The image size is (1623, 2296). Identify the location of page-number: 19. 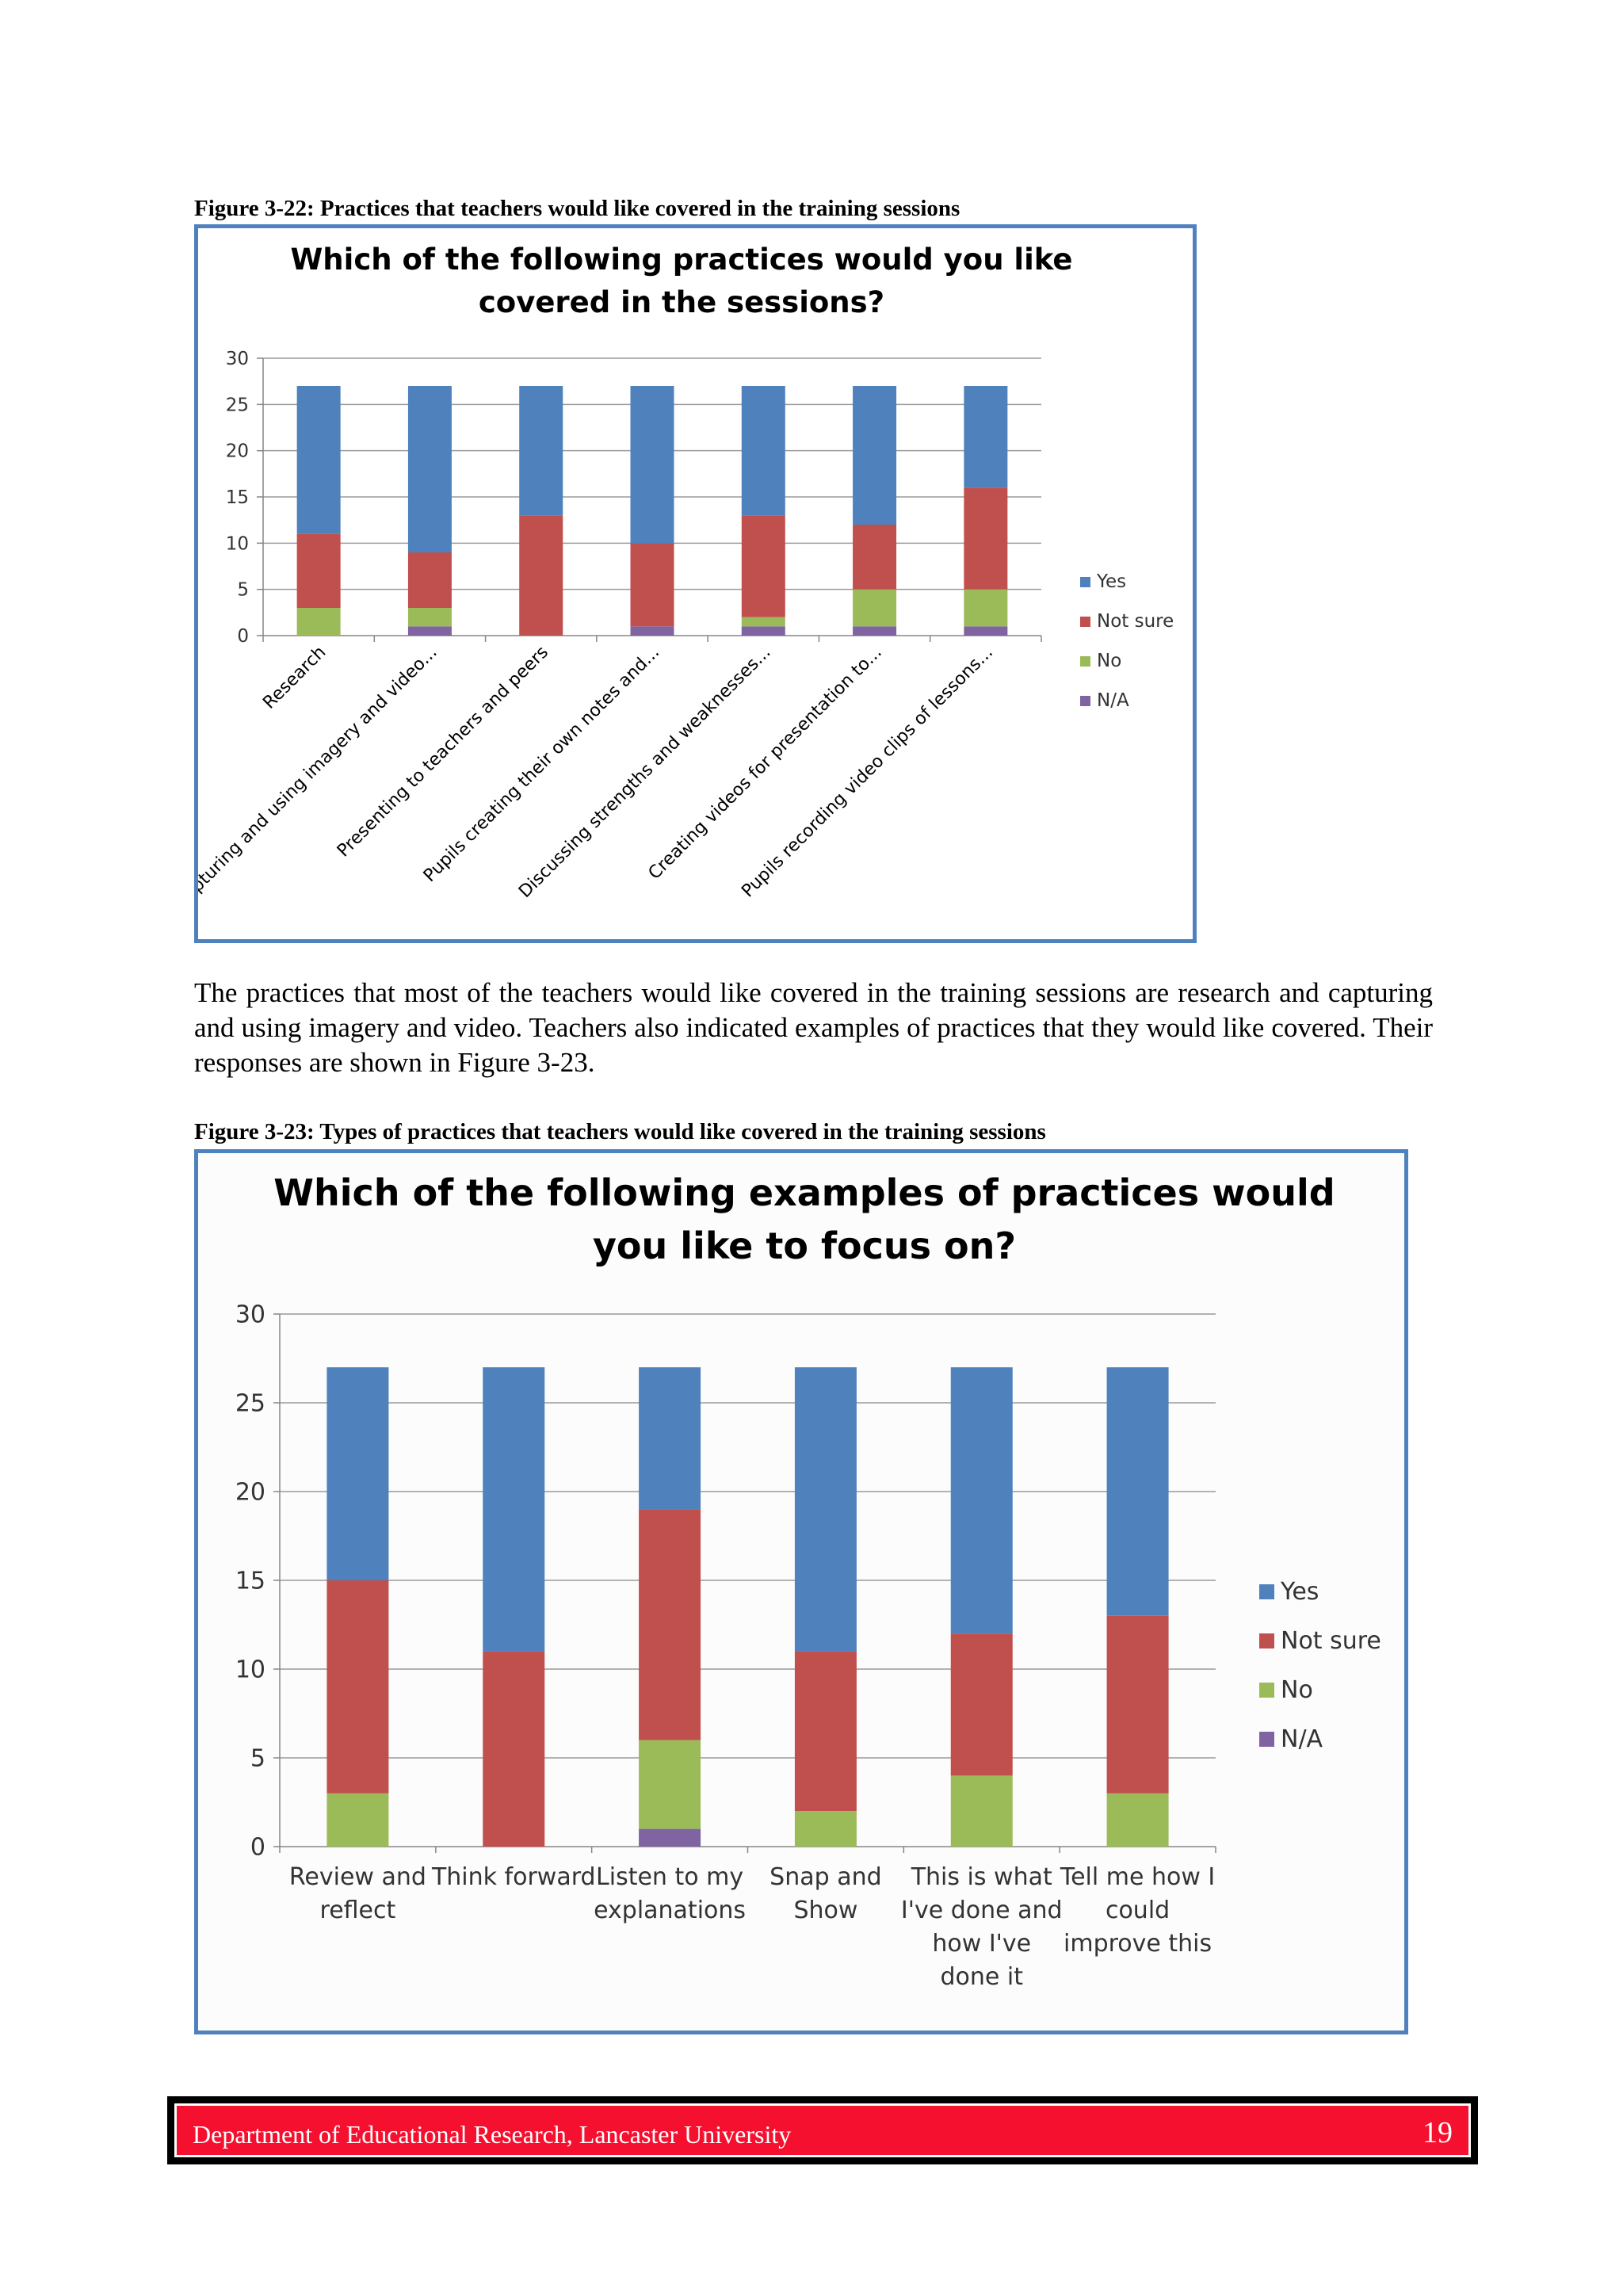
(1438, 2132).